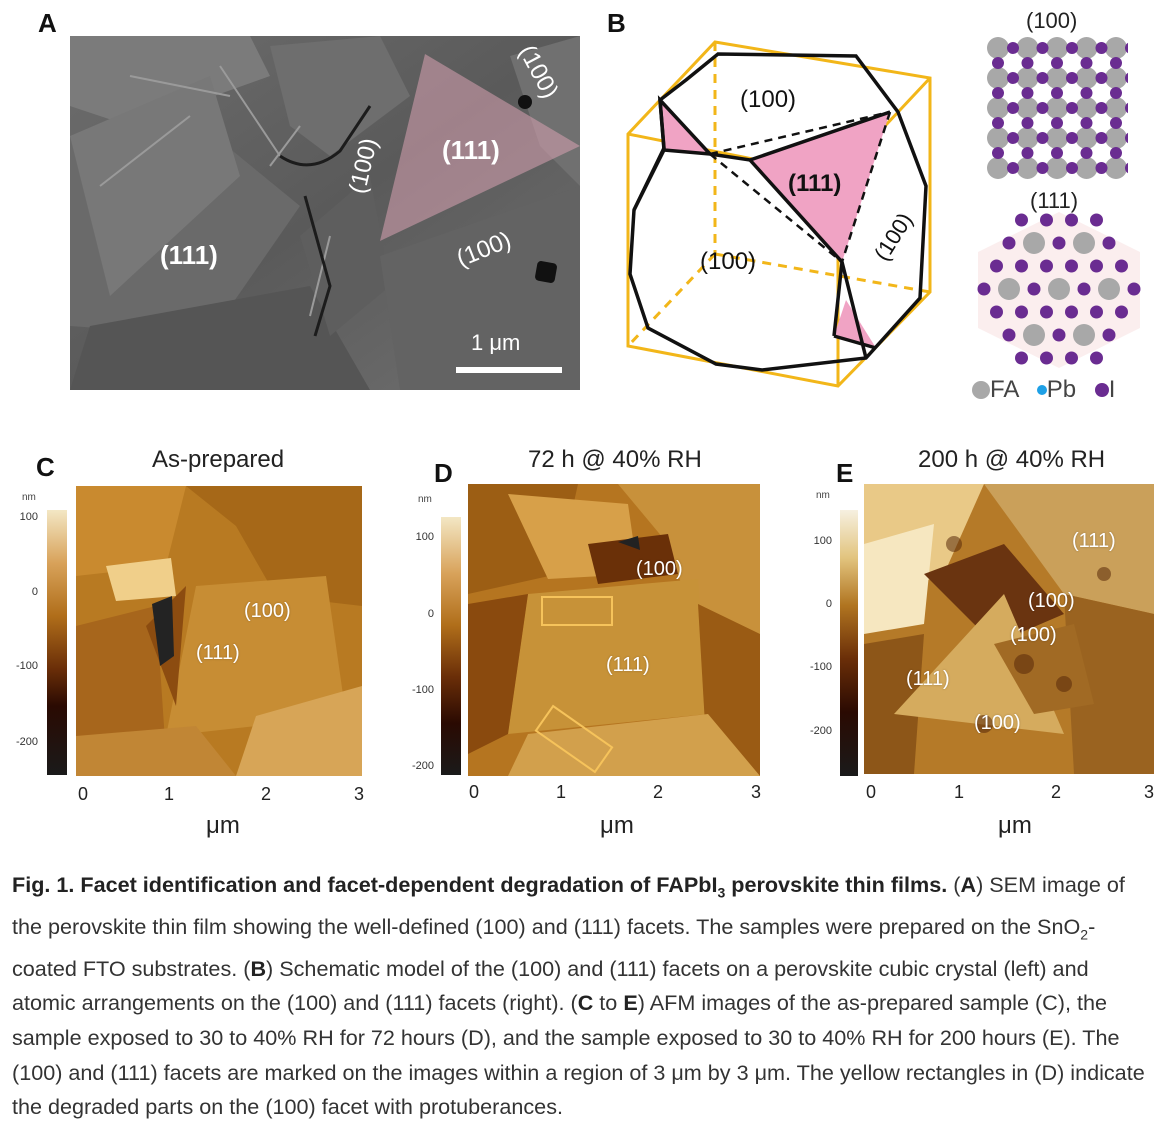 This screenshot has width=1164, height=1125. I want to click on panel-d-cb-tick-m200: -200, so click(422, 766).